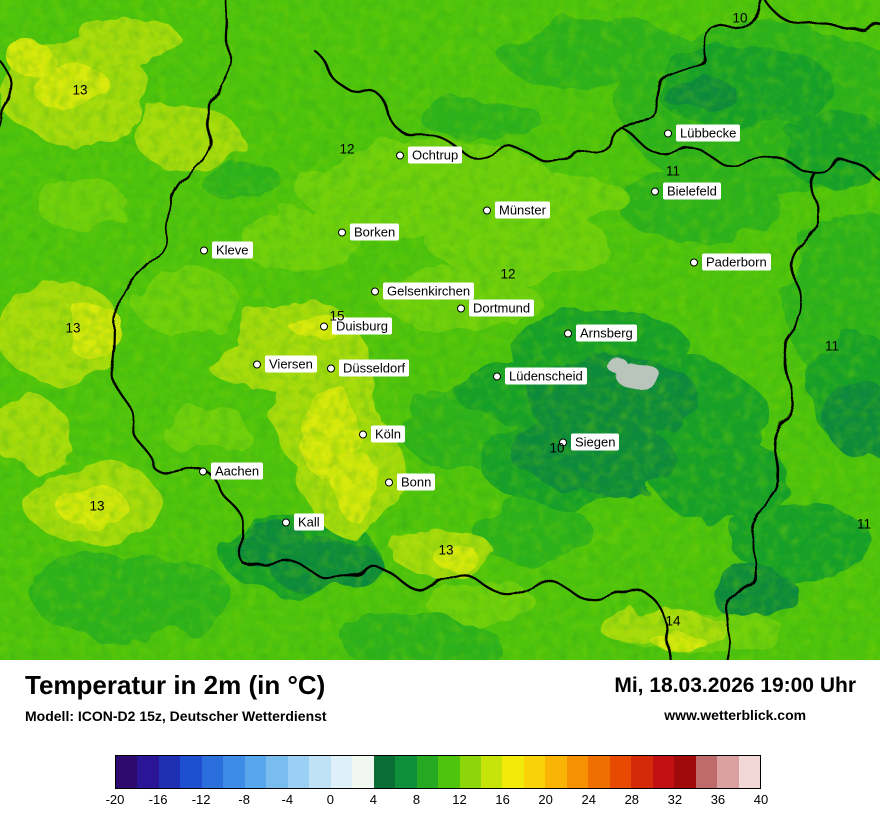 Image resolution: width=880 pixels, height=830 pixels. What do you see at coordinates (632, 799) in the screenshot?
I see `legend-tick: 28` at bounding box center [632, 799].